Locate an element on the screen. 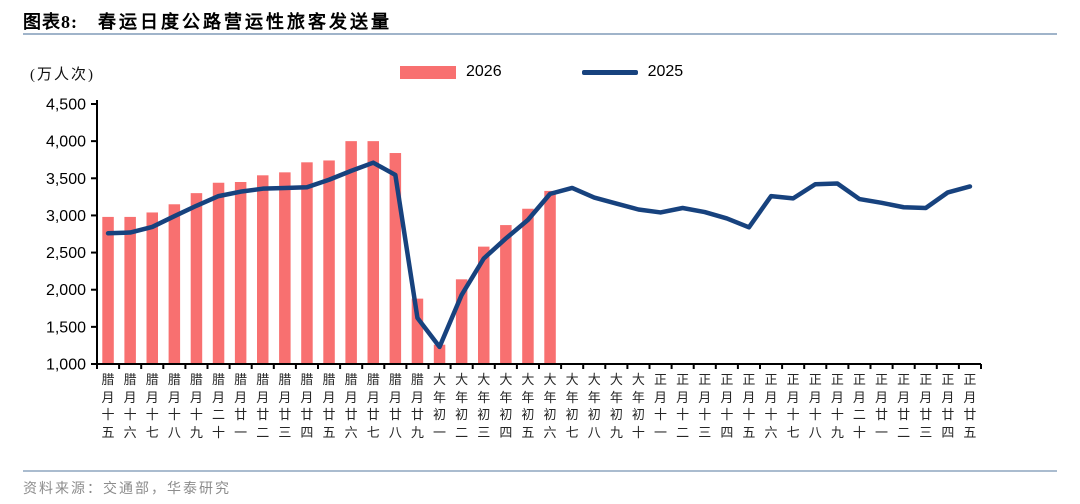 Image resolution: width=1080 pixels, height=504 pixels. x-axis-label: 正月十二 is located at coordinates (683, 406).